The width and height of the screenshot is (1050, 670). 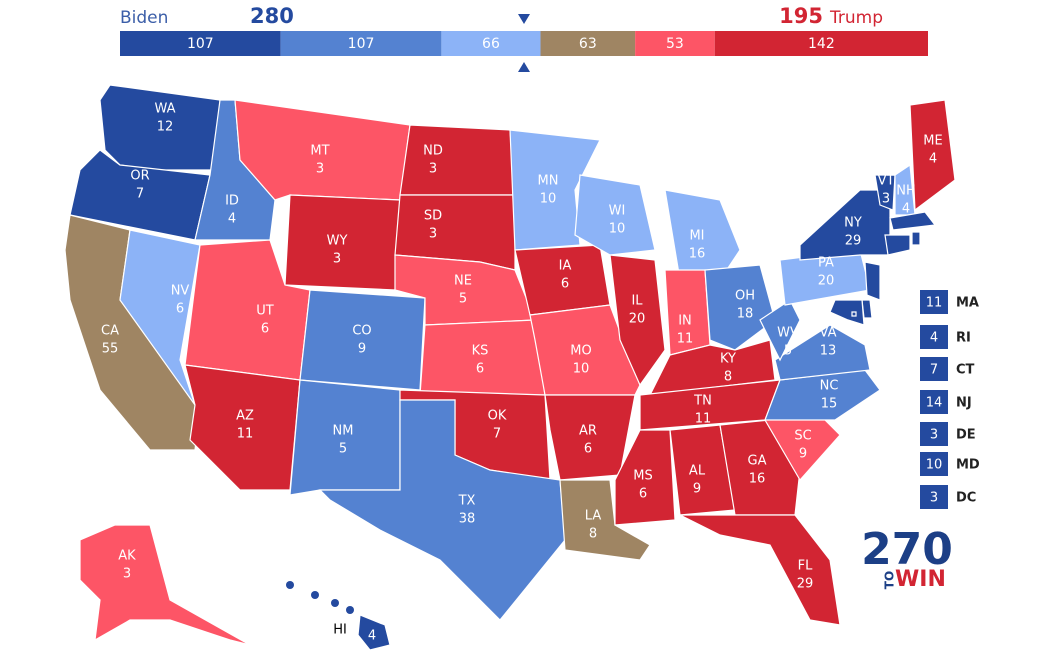 I want to click on legend-abbr: NJ, so click(x=964, y=403).